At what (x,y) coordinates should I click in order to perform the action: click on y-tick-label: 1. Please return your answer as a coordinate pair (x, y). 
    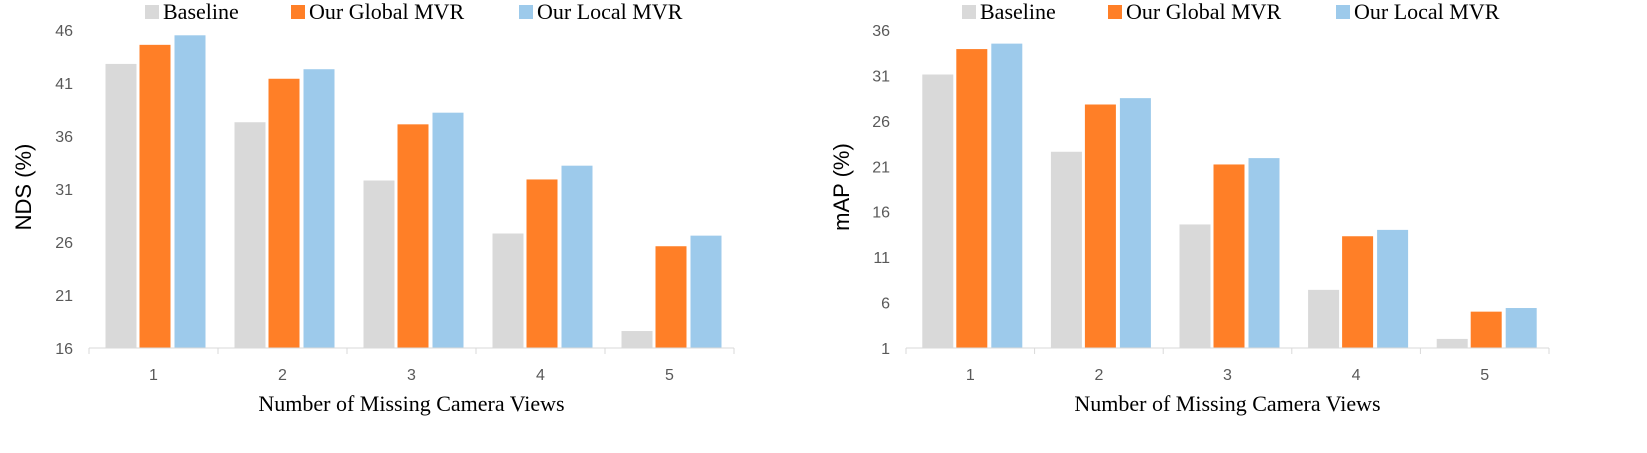
    Looking at the image, I should click on (885, 349).